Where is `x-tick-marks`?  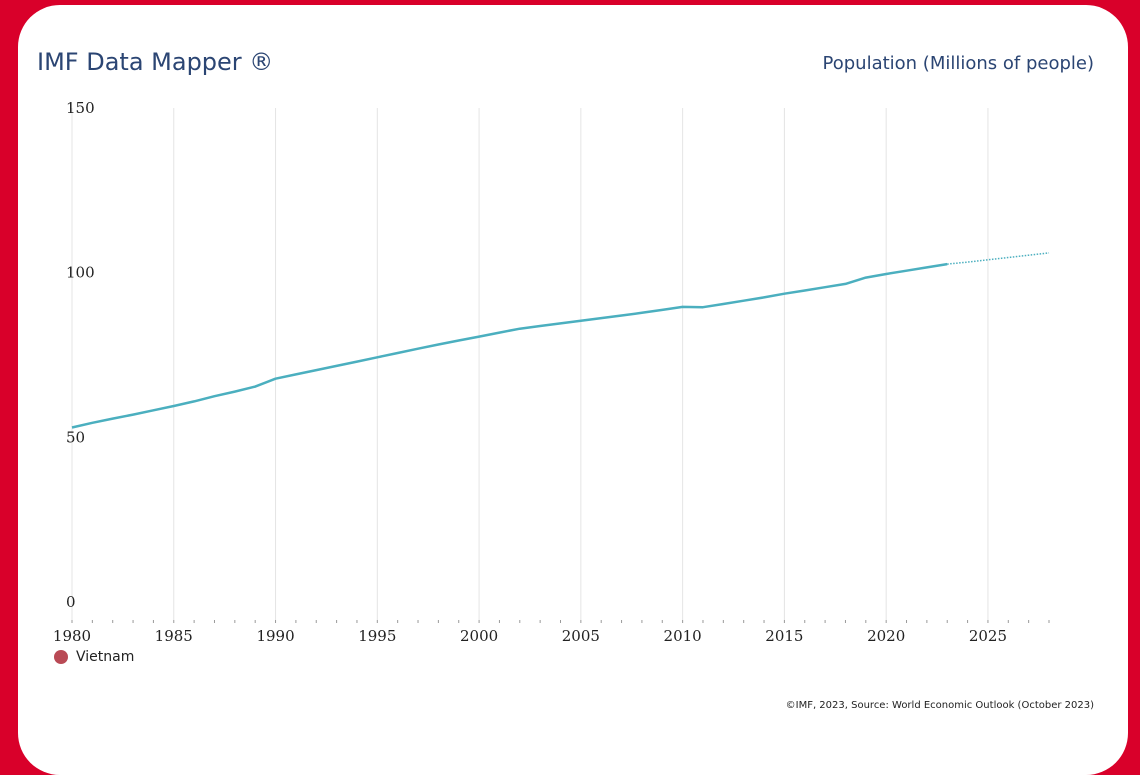 x-tick-marks is located at coordinates (560, 621).